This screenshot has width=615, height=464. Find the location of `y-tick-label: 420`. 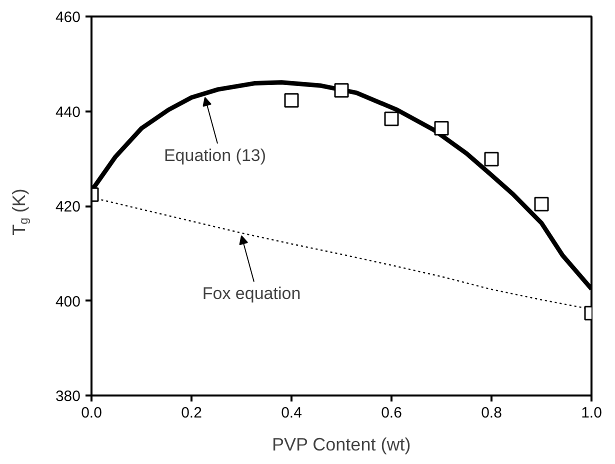

y-tick-label: 420 is located at coordinates (68, 207).